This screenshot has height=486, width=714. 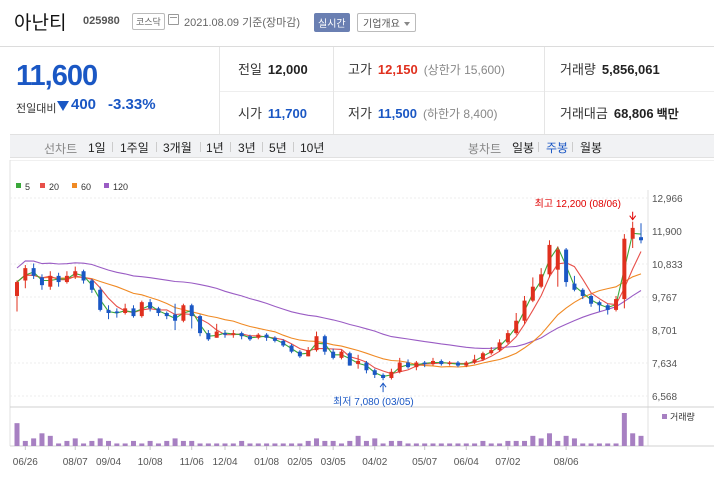 What do you see at coordinates (266, 462) in the screenshot?
I see `x-tick-label: 01/08` at bounding box center [266, 462].